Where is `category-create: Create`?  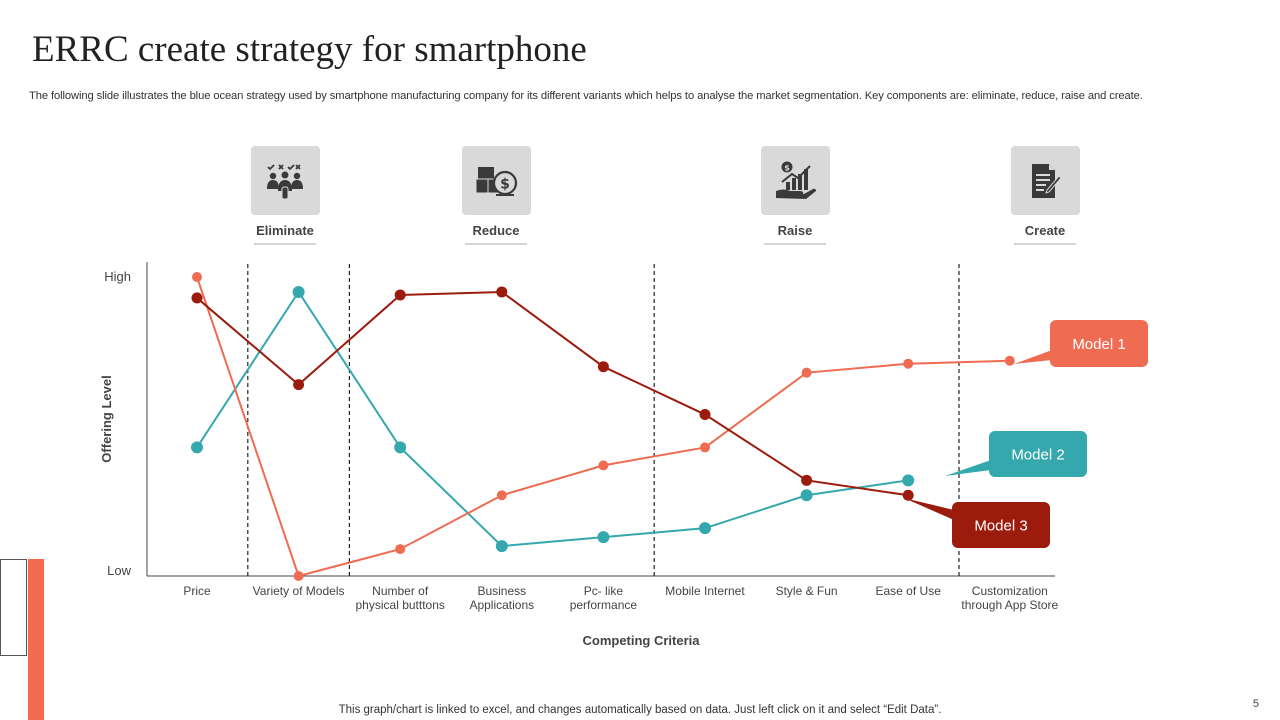 category-create: Create is located at coordinates (1045, 195).